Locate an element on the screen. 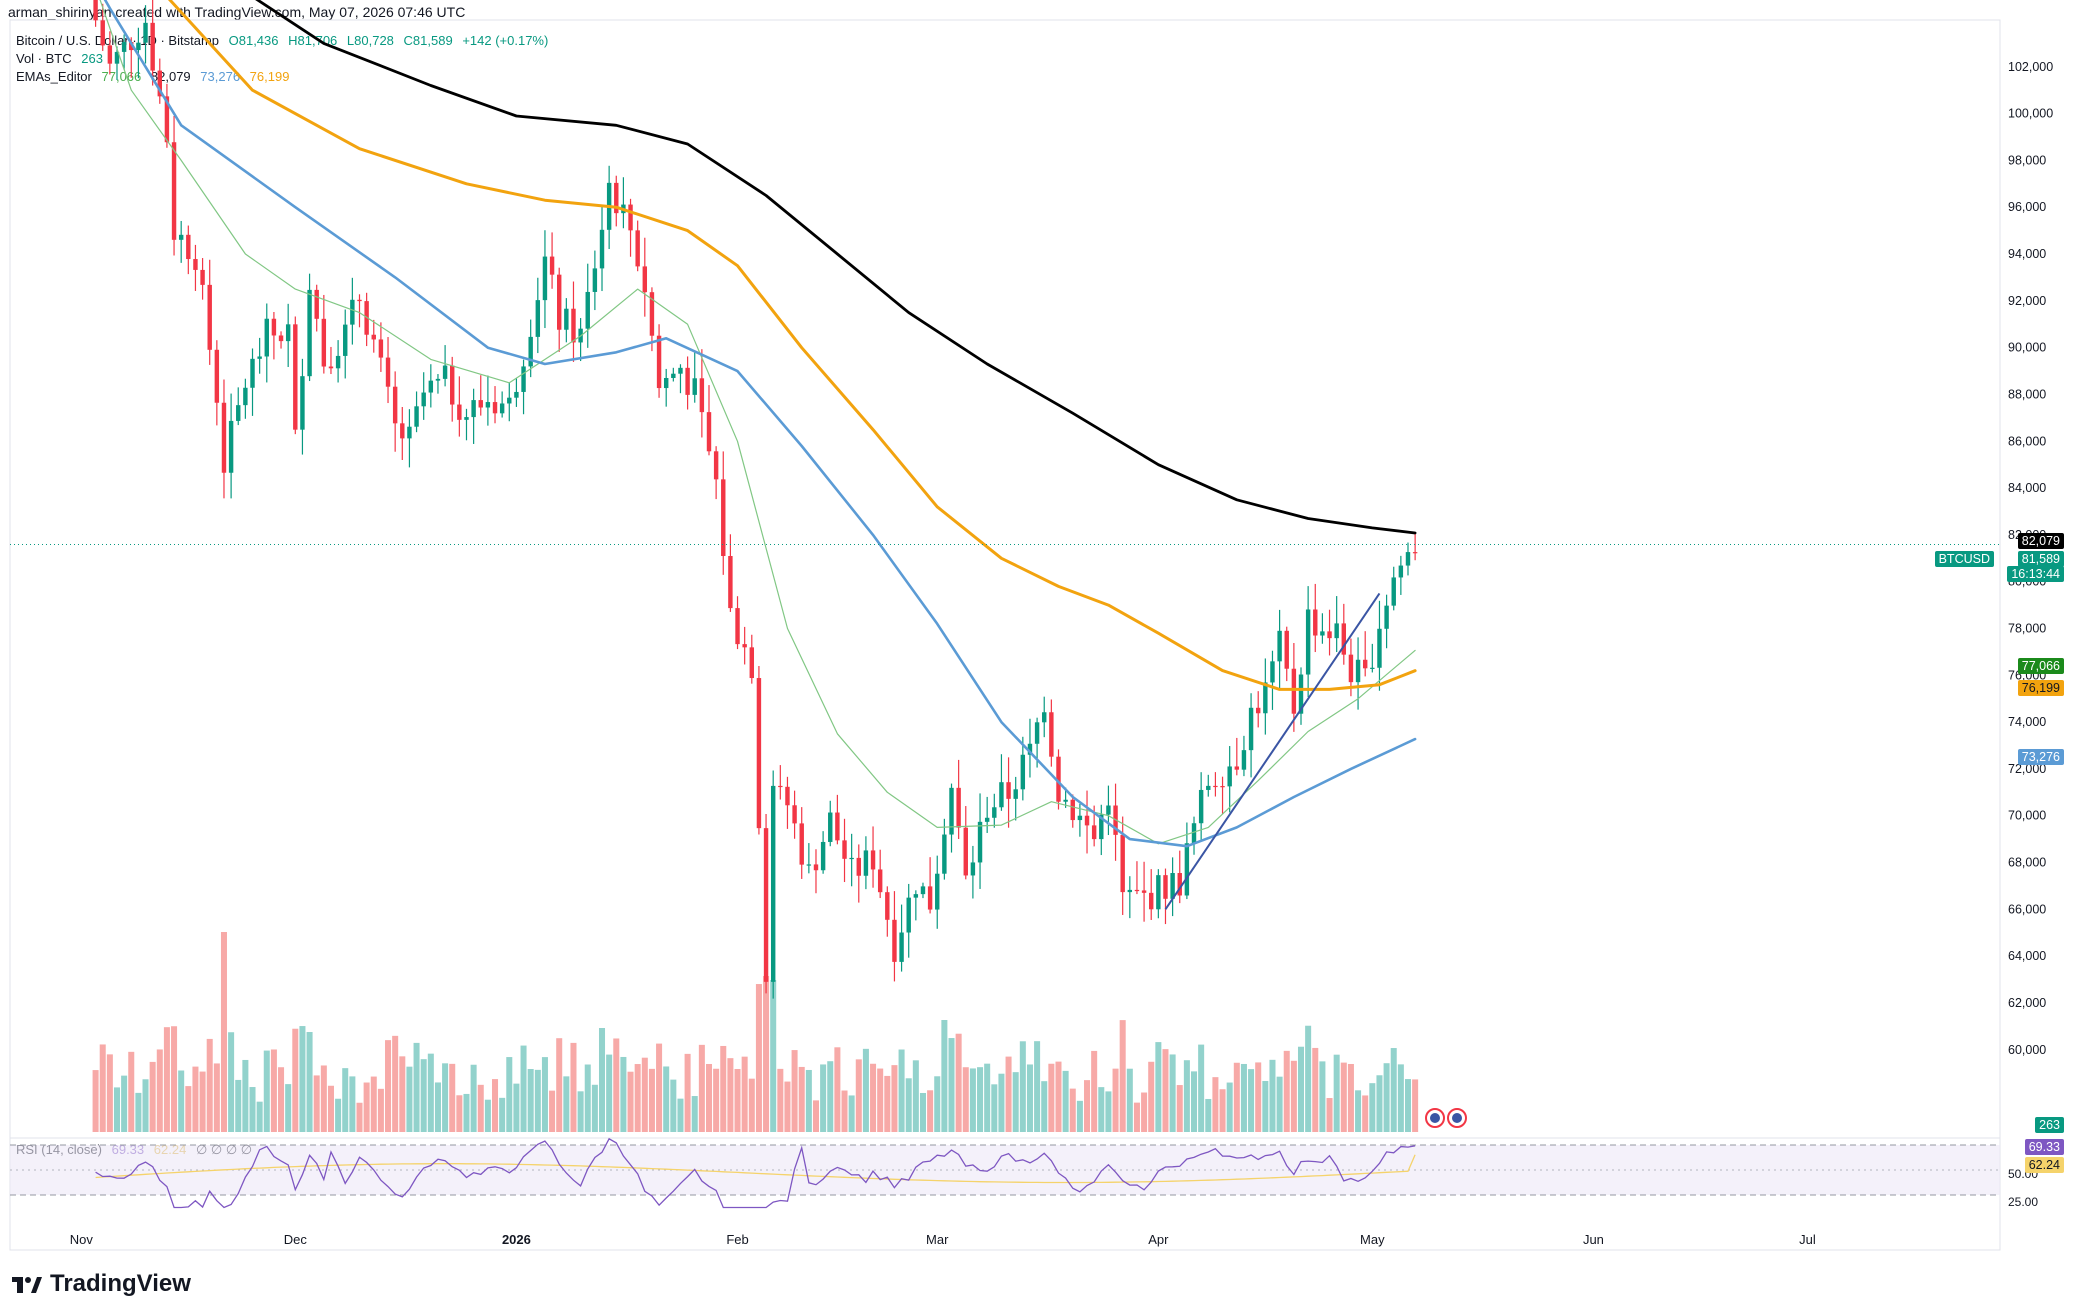 The width and height of the screenshot is (2078, 1311). event-flags is located at coordinates (1446, 1118).